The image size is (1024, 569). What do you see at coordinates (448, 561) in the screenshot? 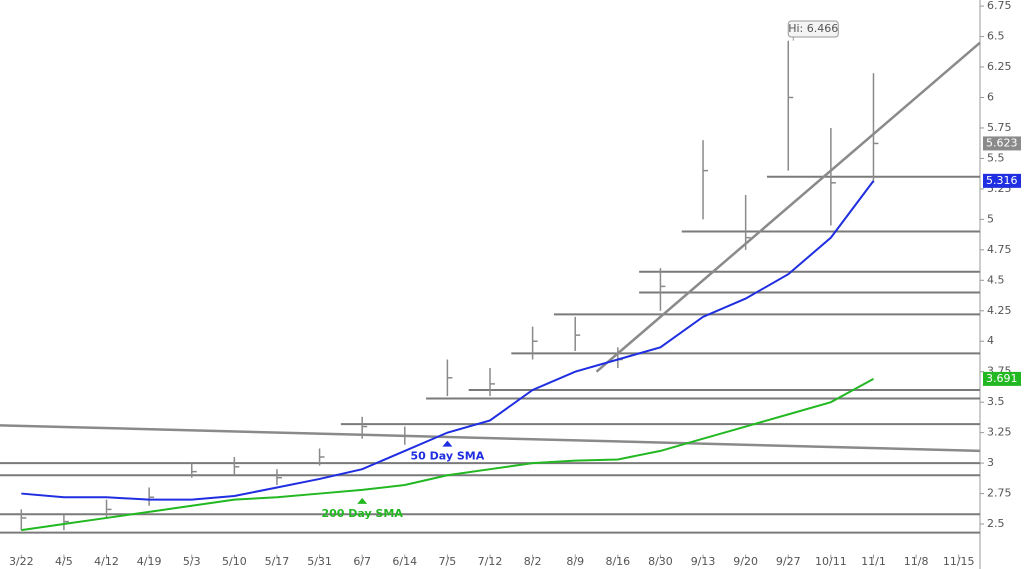
I see `x-tick-label: 7/5` at bounding box center [448, 561].